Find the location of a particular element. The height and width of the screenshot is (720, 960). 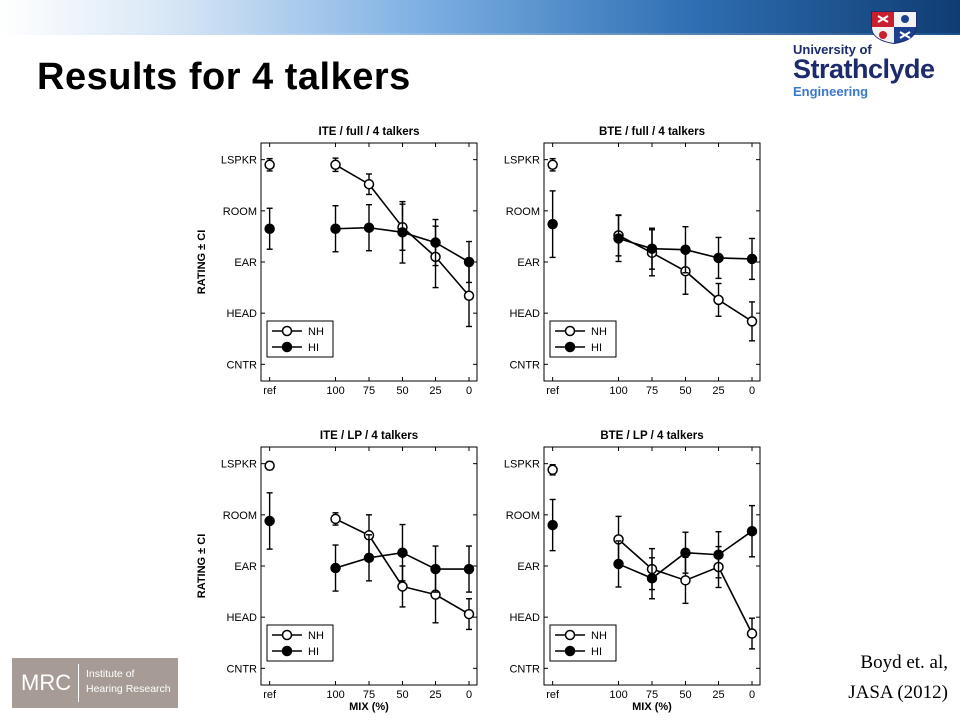

header-gradient-bar is located at coordinates (480, 16).